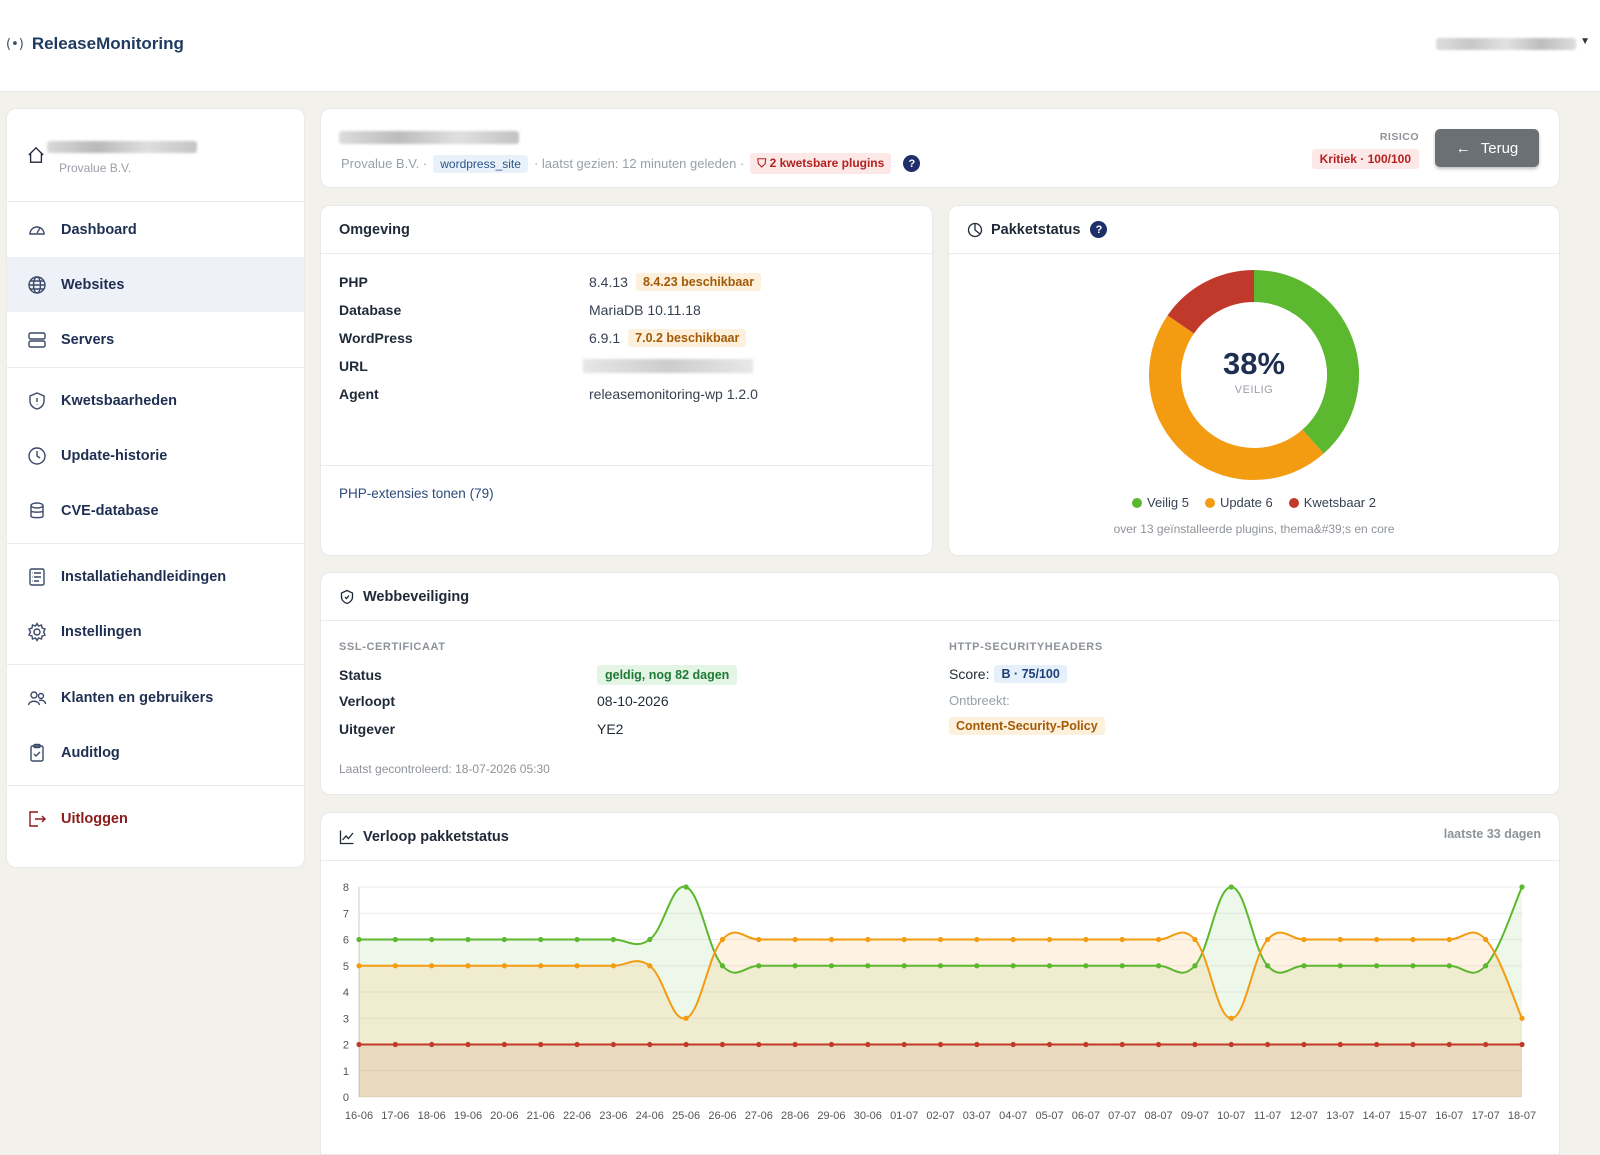  I want to click on sidebar-item-servers: Servers, so click(155, 339).